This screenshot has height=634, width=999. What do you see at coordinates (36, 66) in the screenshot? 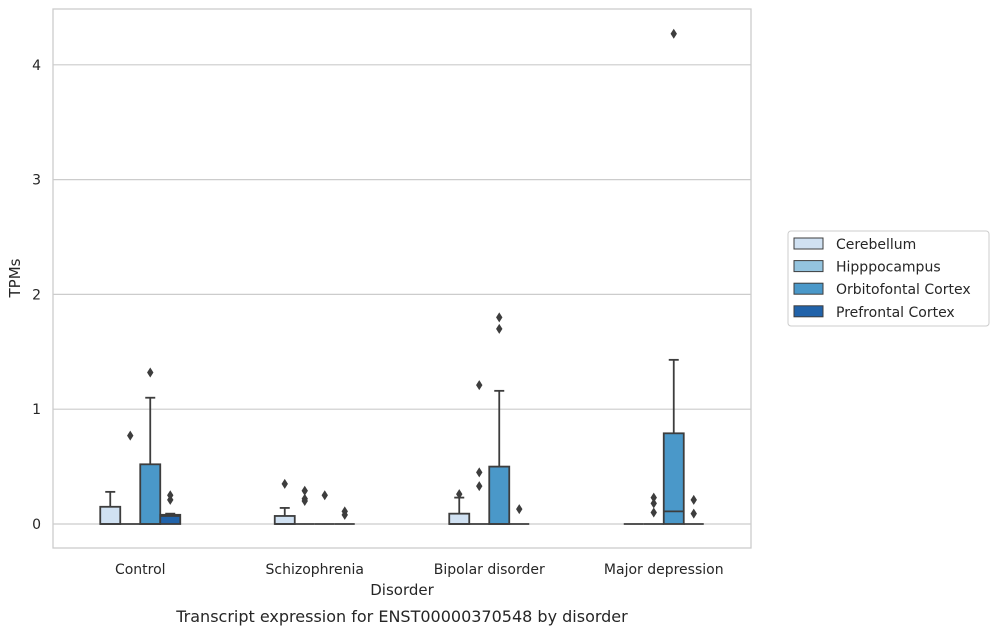
I see `y-tick-label: 4` at bounding box center [36, 66].